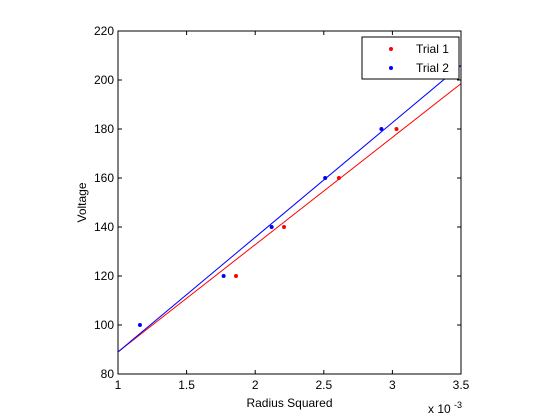  What do you see at coordinates (104, 129) in the screenshot?
I see `y-tick-label: 180` at bounding box center [104, 129].